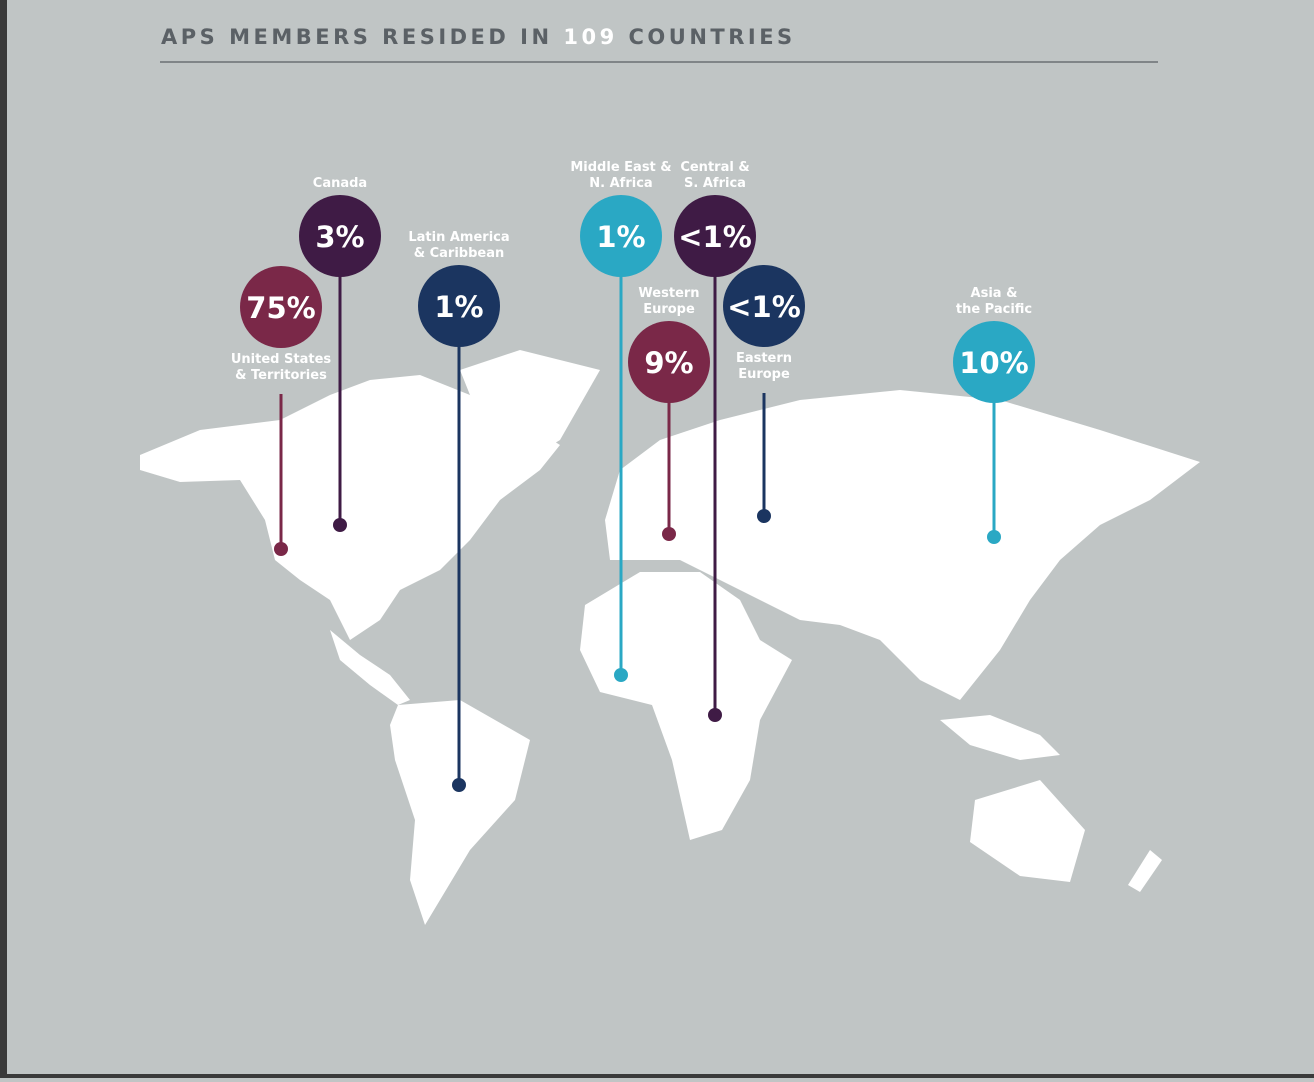 This screenshot has width=1314, height=1082. I want to click on pin-label: N. Africa, so click(620, 183).